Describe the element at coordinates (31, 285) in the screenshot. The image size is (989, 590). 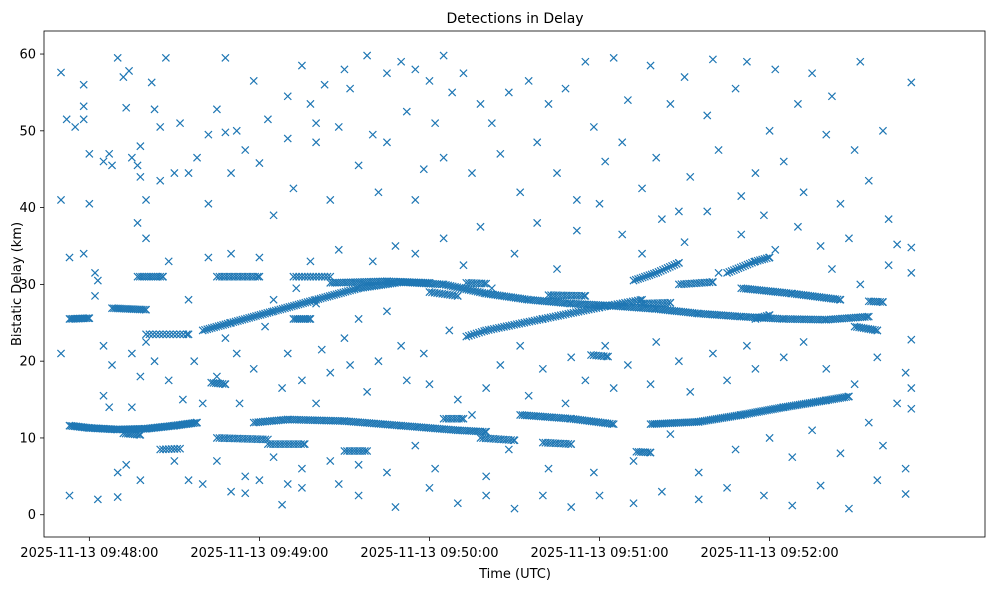
I see `y-axis: 0 10 20 30 40 50 60` at that location.